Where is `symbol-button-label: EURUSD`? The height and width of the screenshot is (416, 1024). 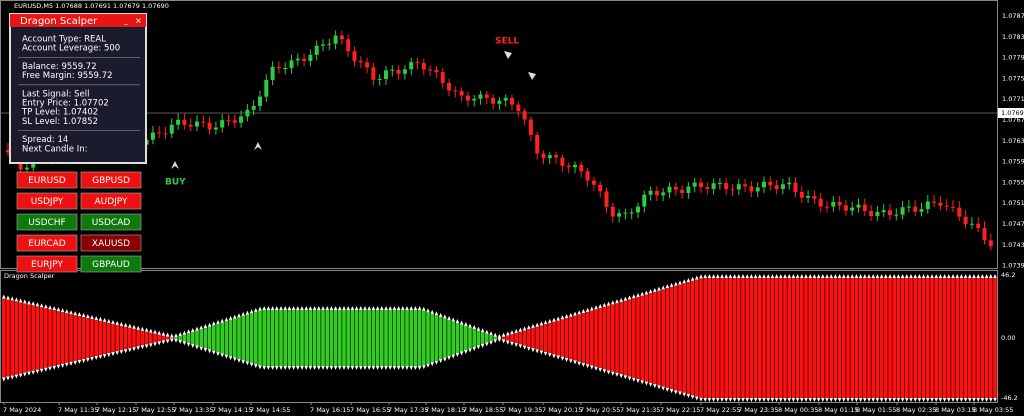 symbol-button-label: EURUSD is located at coordinates (47, 181).